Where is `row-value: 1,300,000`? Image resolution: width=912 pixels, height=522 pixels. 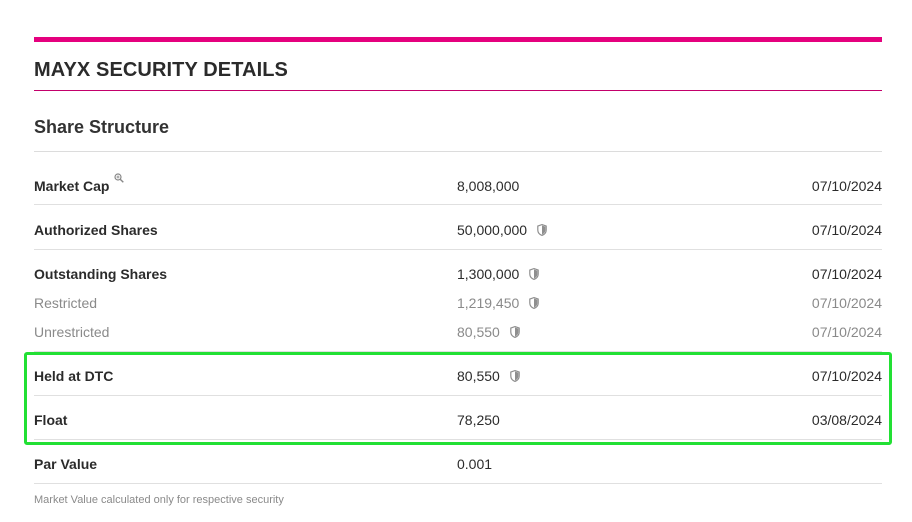
row-value: 1,300,000 is located at coordinates (498, 274).